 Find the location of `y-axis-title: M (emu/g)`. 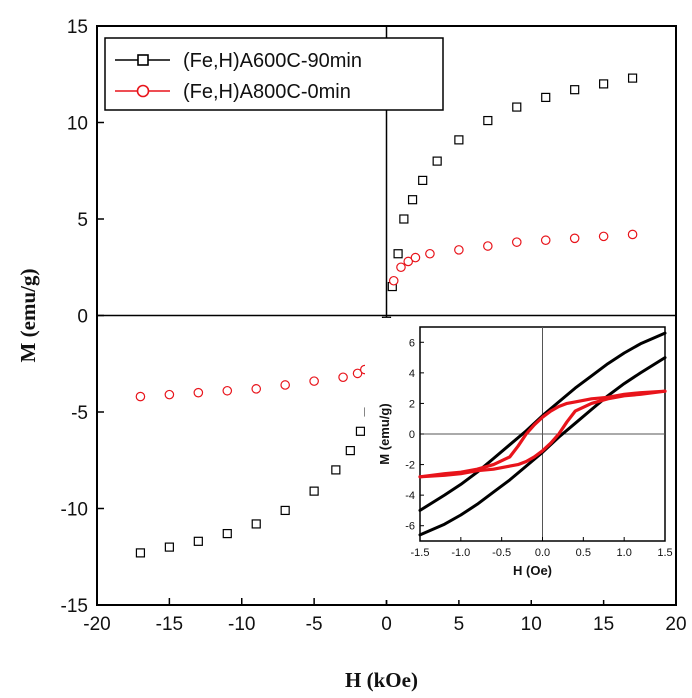

y-axis-title: M (emu/g) is located at coordinates (28, 316).